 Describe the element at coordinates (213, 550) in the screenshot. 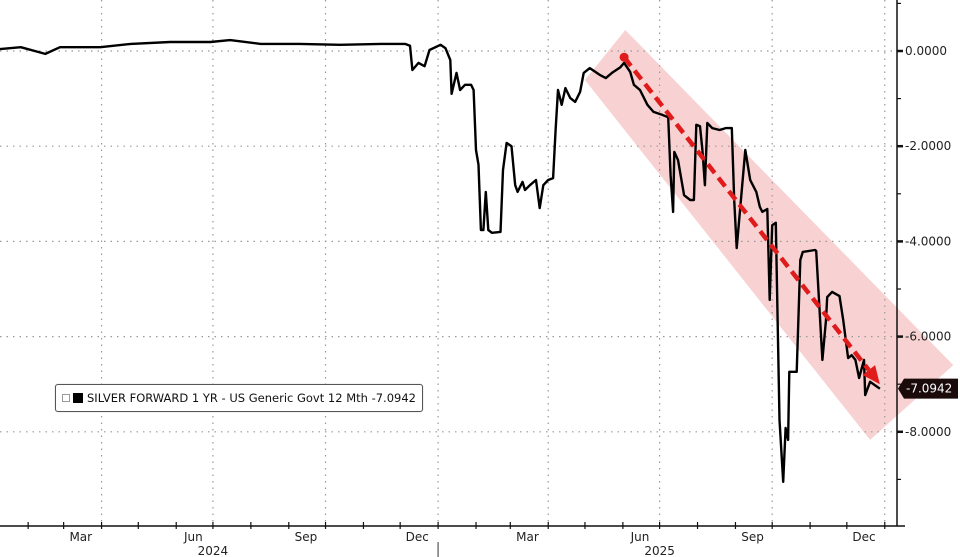

I see `x-year-label: 2024` at that location.